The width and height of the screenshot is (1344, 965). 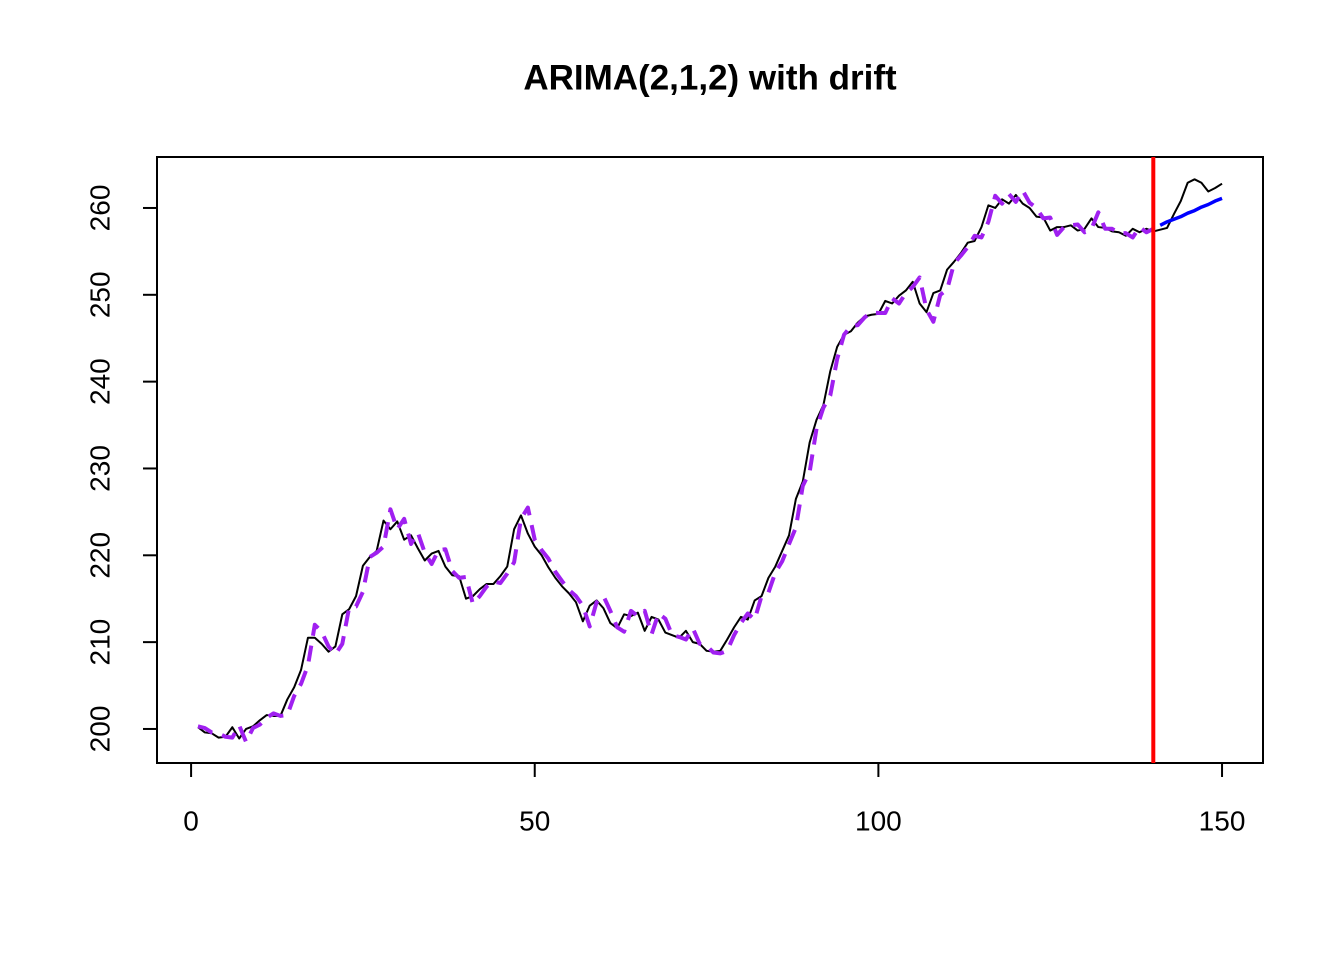 What do you see at coordinates (534, 820) in the screenshot?
I see `x-tick-label: 50` at bounding box center [534, 820].